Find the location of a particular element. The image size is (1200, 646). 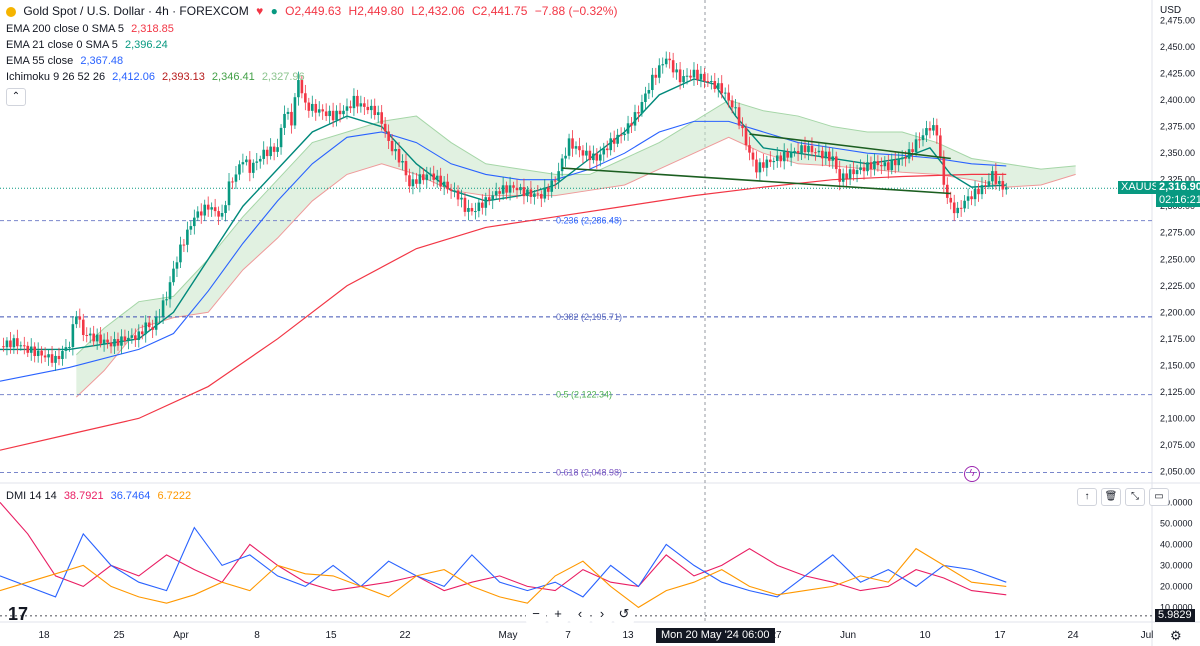

lightning-icon: ϟ is located at coordinates (972, 474).